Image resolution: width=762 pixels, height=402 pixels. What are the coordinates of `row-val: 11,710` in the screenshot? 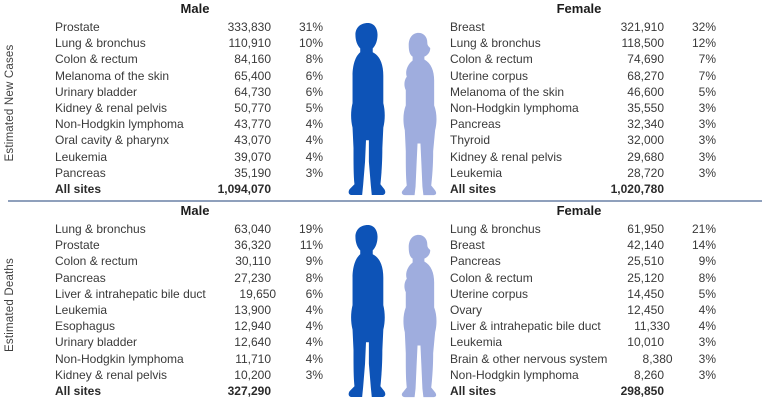 It's located at (253, 358).